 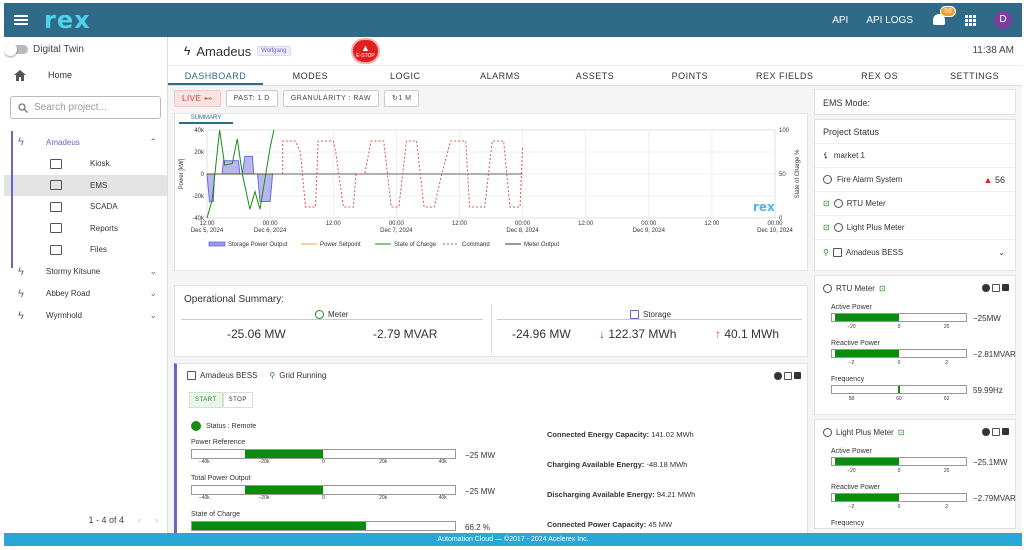 I want to click on status-item: Fire Alarm System ▲ 56, so click(x=915, y=180).